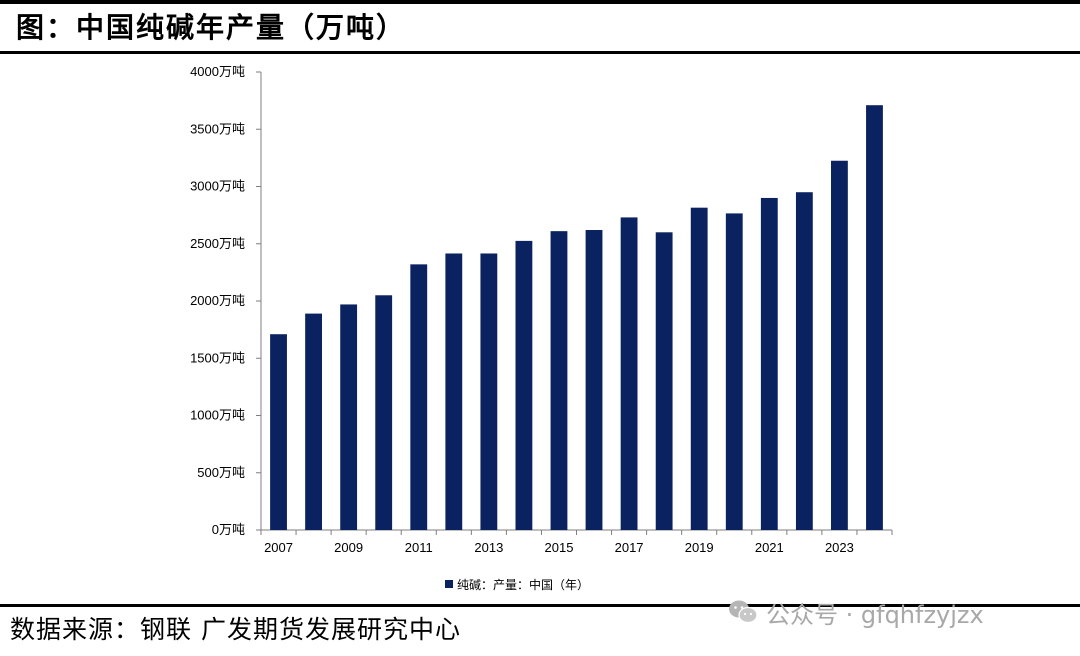  I want to click on title-rule, so click(540, 52).